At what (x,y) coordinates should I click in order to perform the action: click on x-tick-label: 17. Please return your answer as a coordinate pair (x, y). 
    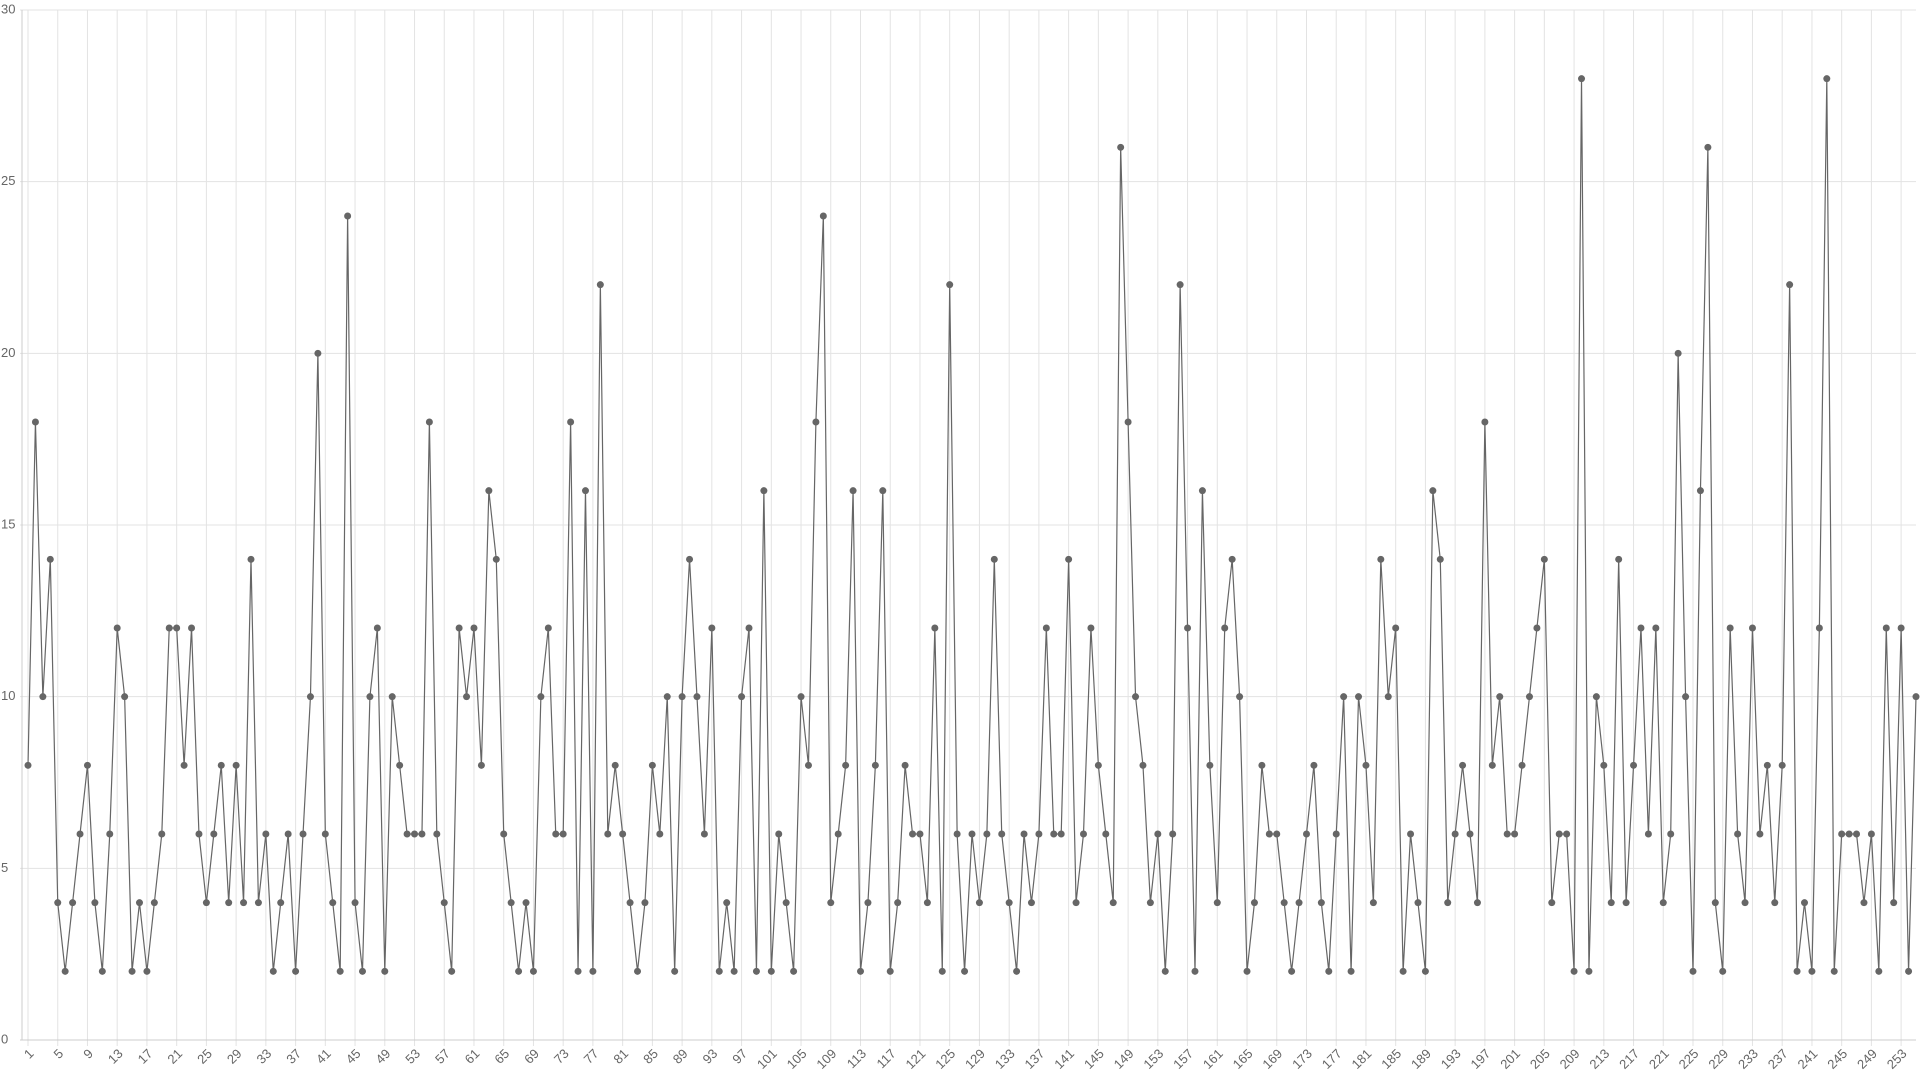
    Looking at the image, I should click on (145, 1056).